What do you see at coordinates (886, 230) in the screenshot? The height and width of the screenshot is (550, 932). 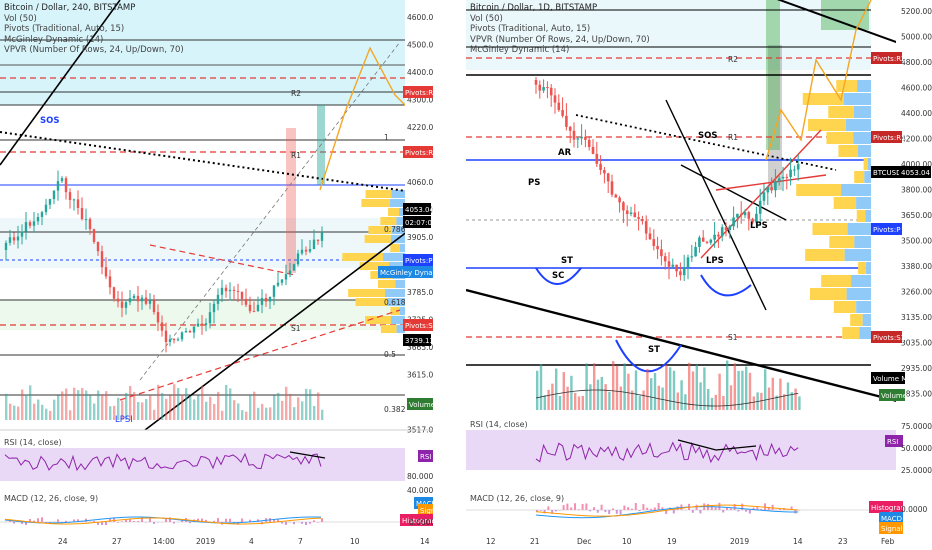 I see `right-tag-pivot-p: Pivots:P` at bounding box center [886, 230].